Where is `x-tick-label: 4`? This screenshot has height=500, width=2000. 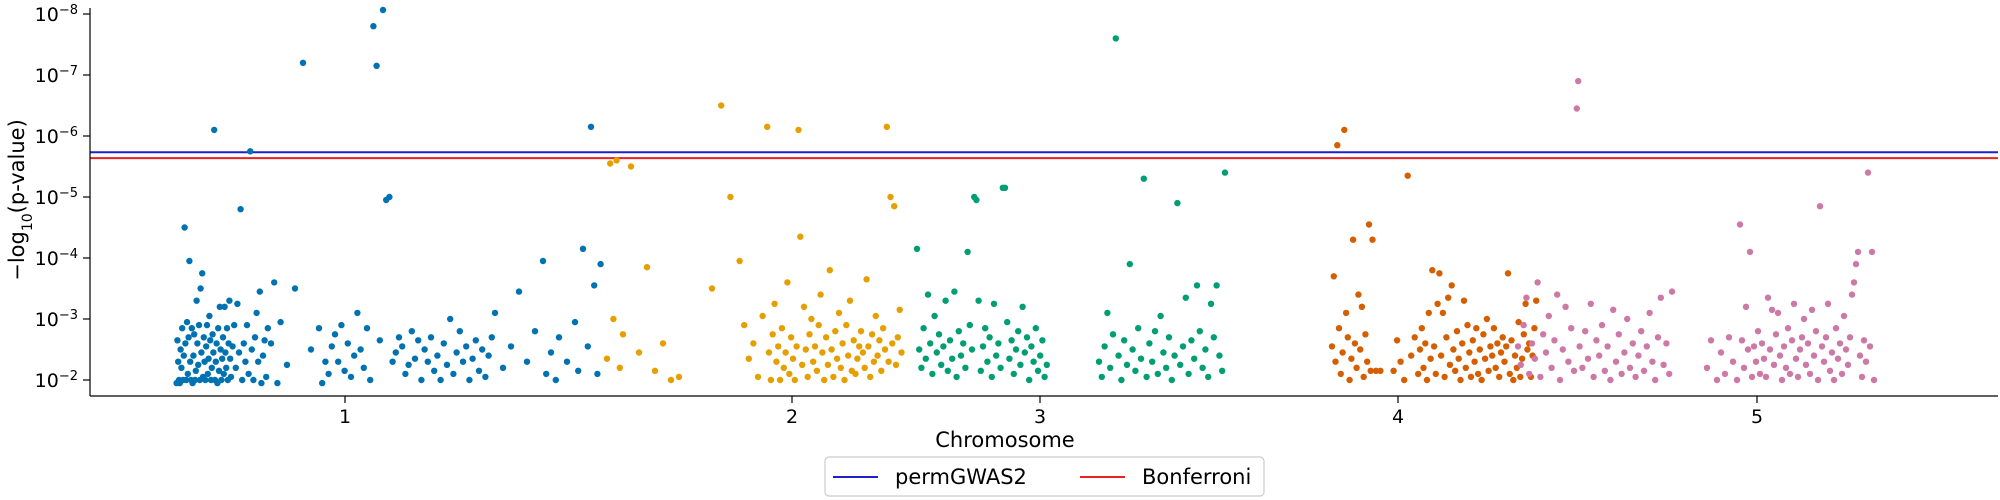 x-tick-label: 4 is located at coordinates (1398, 417).